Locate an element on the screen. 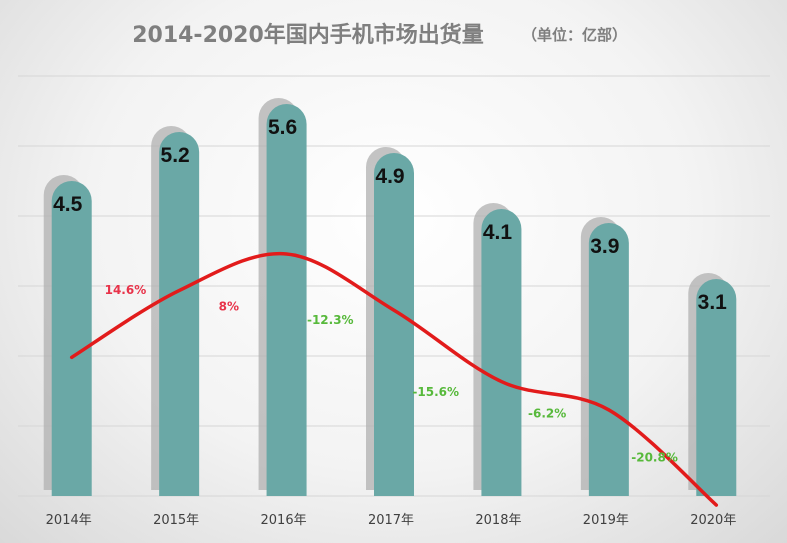 Image resolution: width=787 pixels, height=543 pixels. x-tick-label: 2018年 is located at coordinates (498, 520).